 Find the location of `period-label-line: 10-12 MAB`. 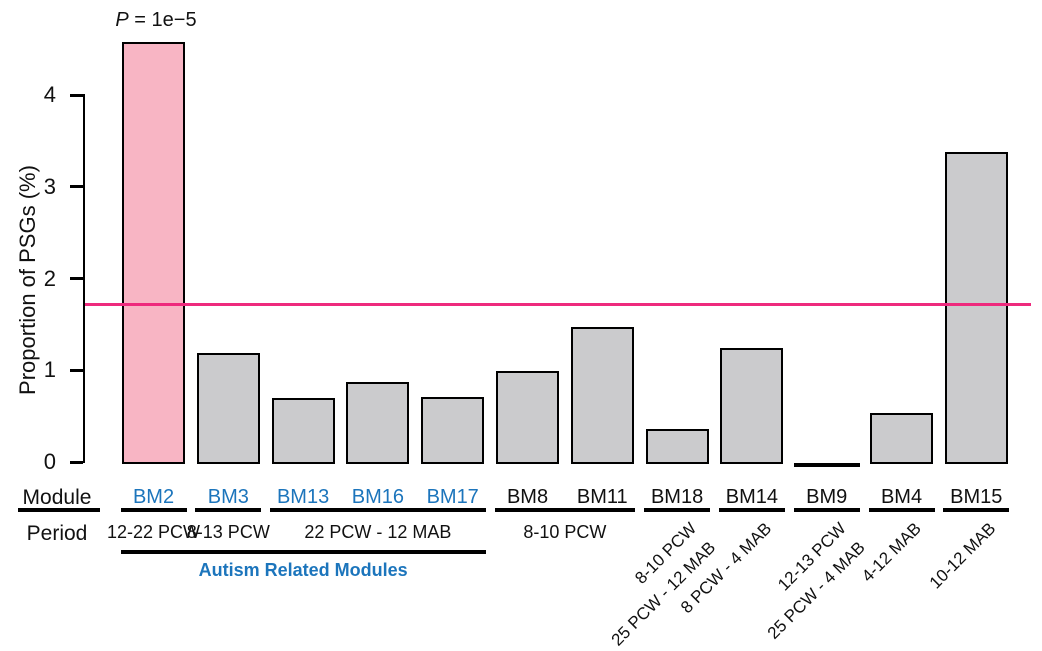

period-label-line: 10-12 MAB is located at coordinates (963, 555).